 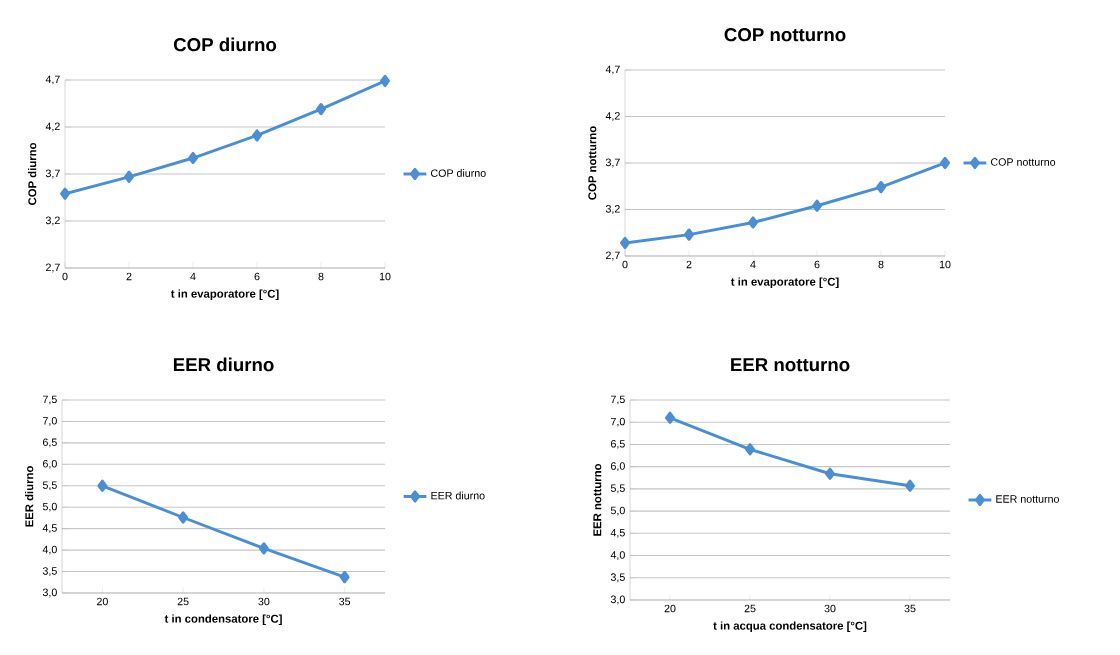 I want to click on chart-title: COP diurno, so click(x=225, y=44).